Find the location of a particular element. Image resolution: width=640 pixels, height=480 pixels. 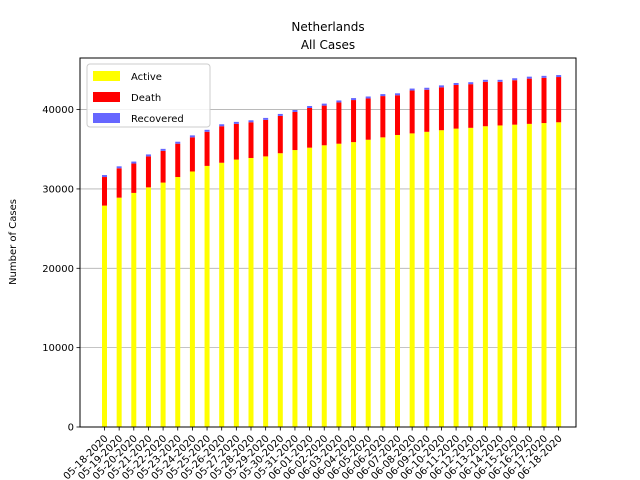

y-tick-label: 10000 is located at coordinates (58, 348).